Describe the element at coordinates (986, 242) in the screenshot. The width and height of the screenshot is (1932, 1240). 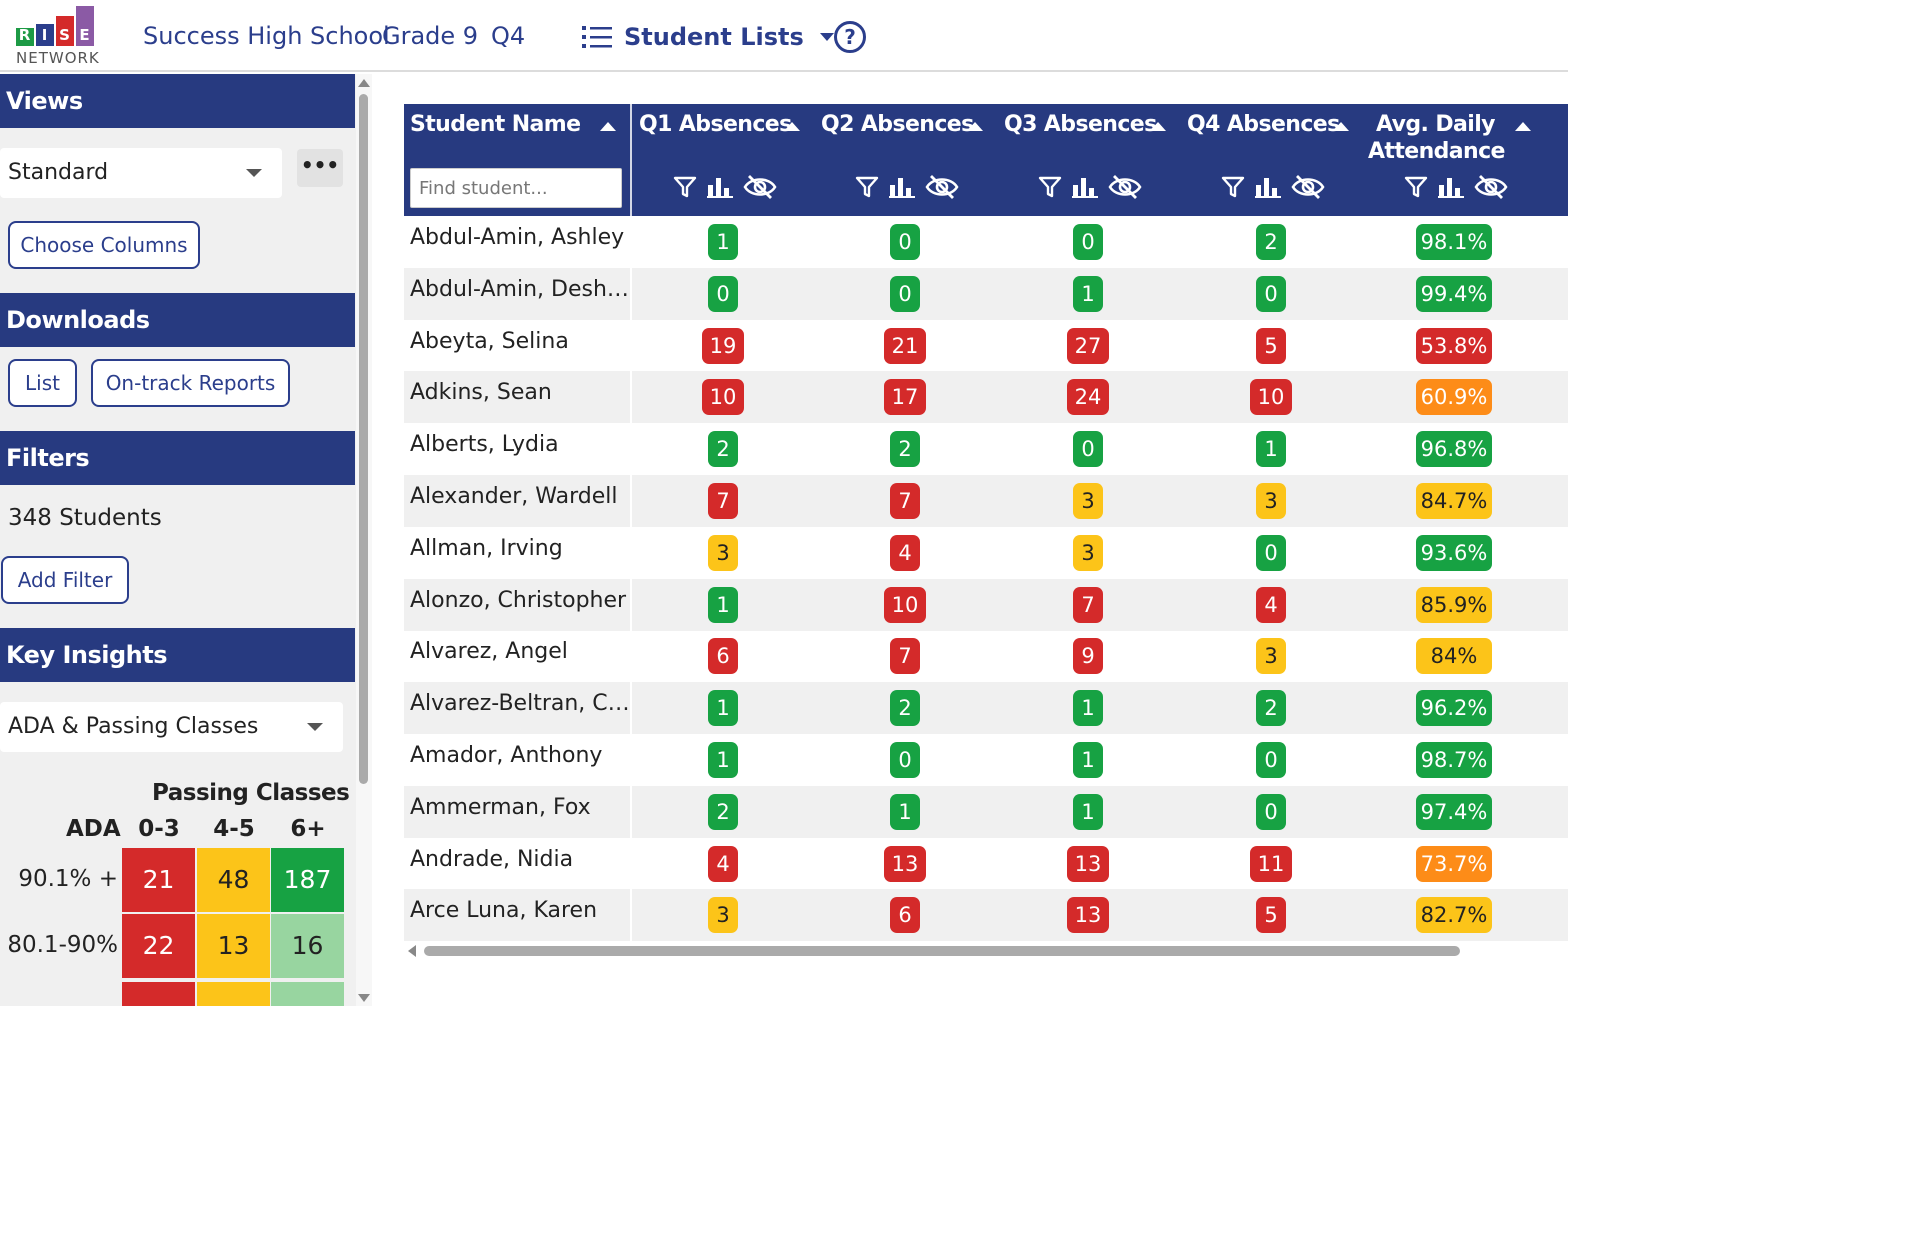
I see `table-row: Abdul-Amin, Ashley 1 0 0 2 98.1%` at that location.